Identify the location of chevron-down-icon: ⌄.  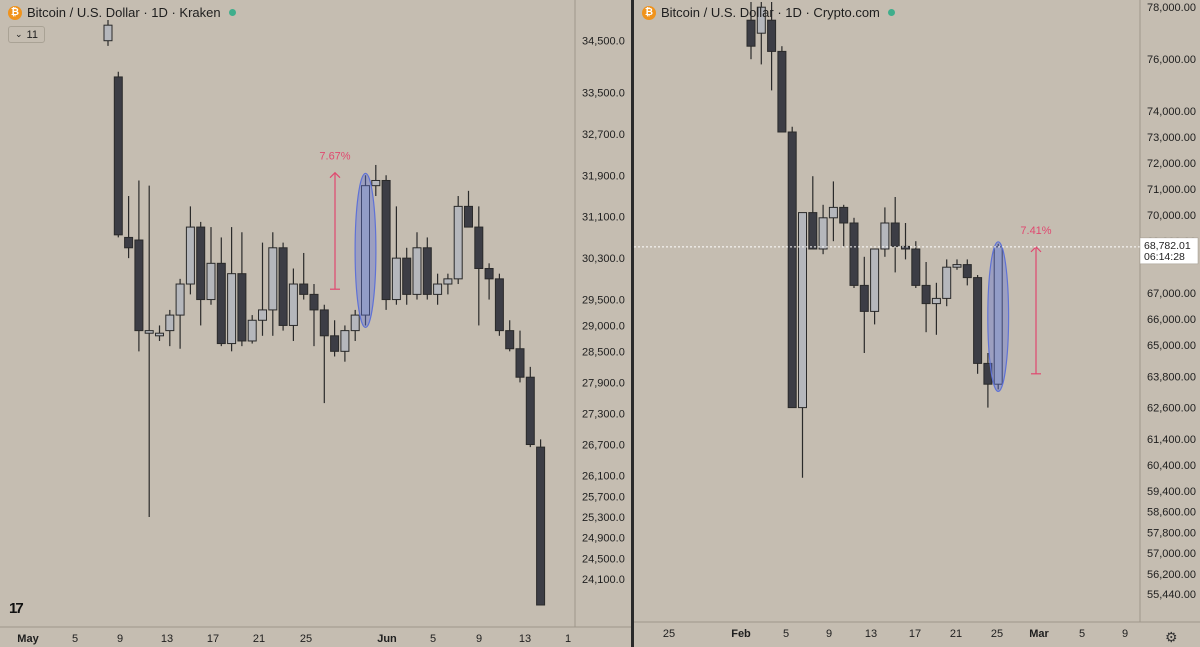
(19, 34).